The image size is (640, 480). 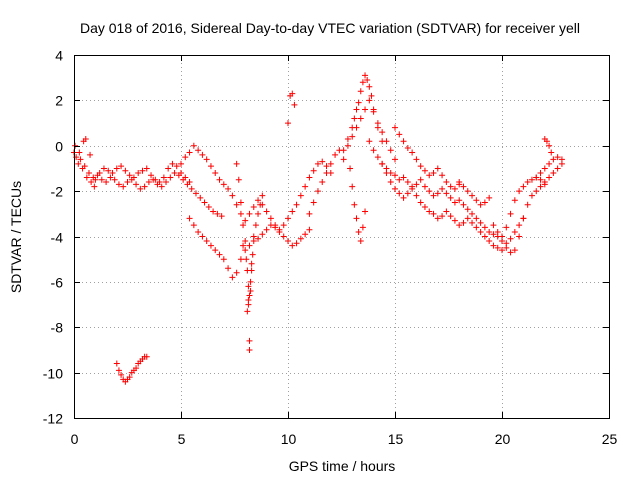 What do you see at coordinates (59, 101) in the screenshot?
I see `y-tick-label: 2` at bounding box center [59, 101].